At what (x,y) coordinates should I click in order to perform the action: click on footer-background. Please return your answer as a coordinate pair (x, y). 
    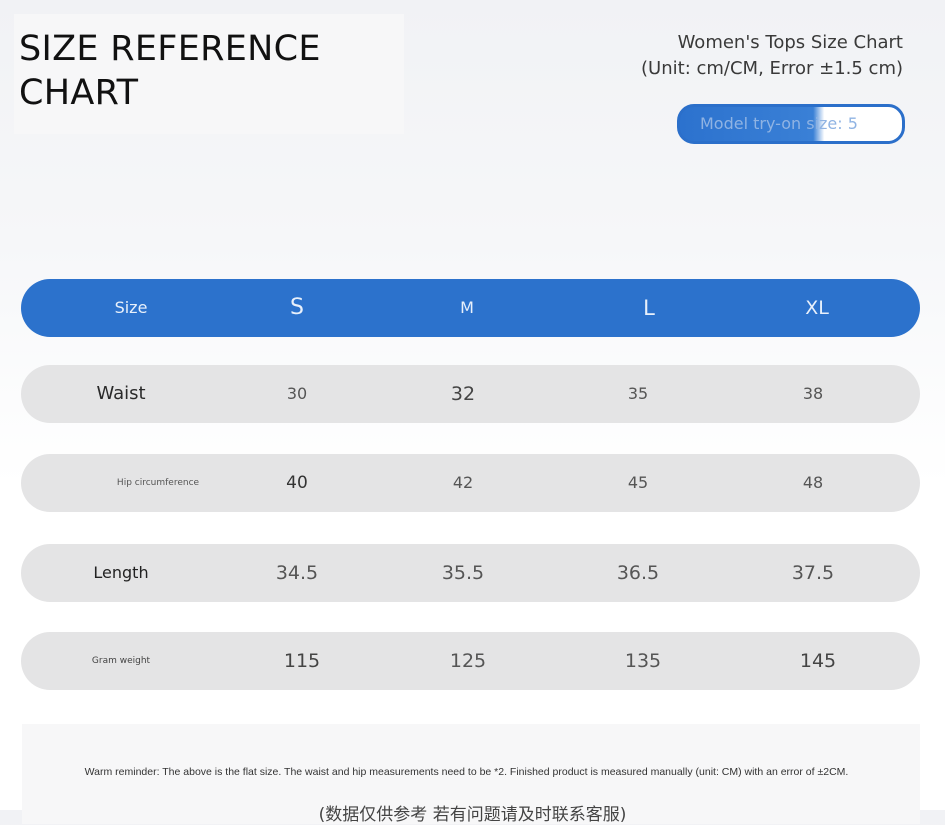
    Looking at the image, I should click on (471, 774).